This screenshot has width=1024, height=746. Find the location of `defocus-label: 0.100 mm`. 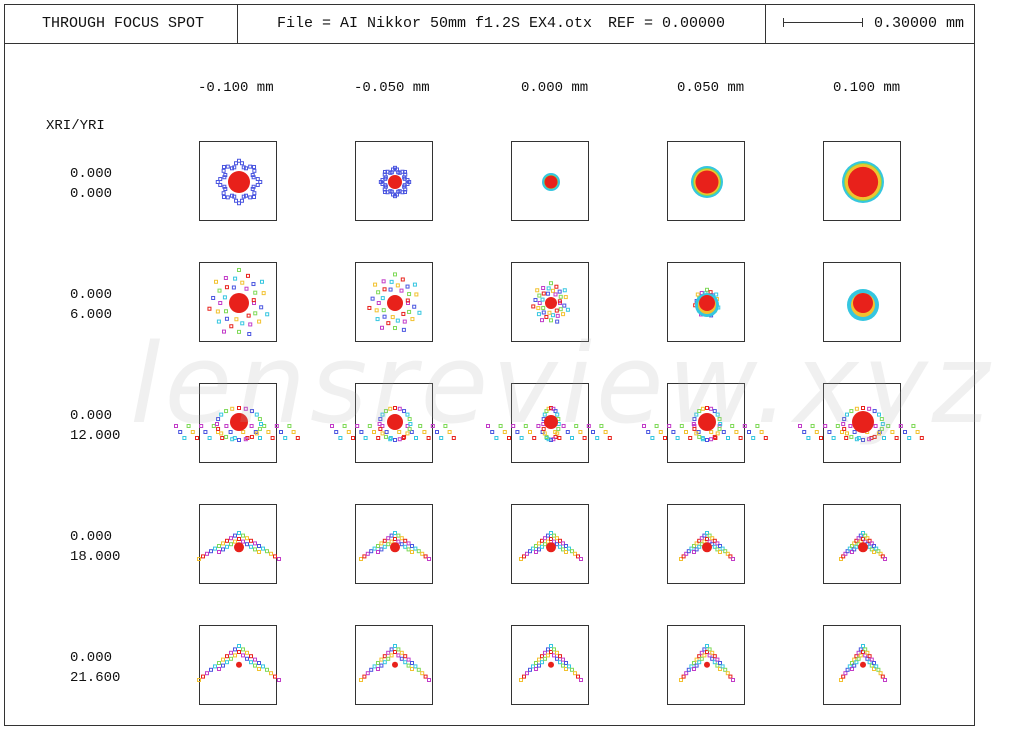

defocus-label: 0.100 mm is located at coordinates (867, 88).